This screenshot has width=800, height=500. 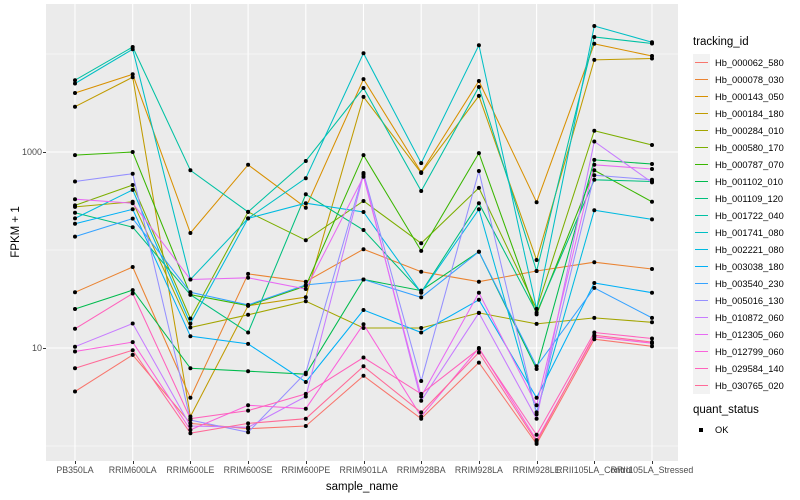 I want to click on legend-item: Hb_029584_140, so click(x=738, y=368).